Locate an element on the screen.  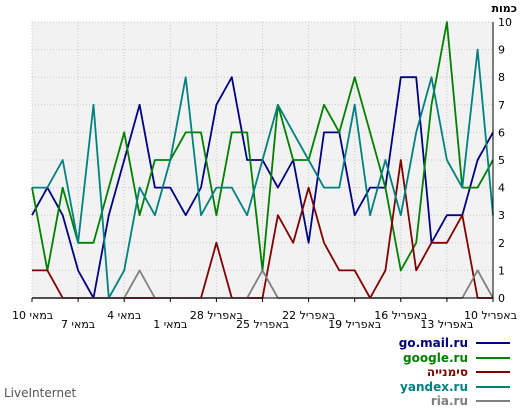
y-unit-label: כמות is located at coordinates (504, 8).